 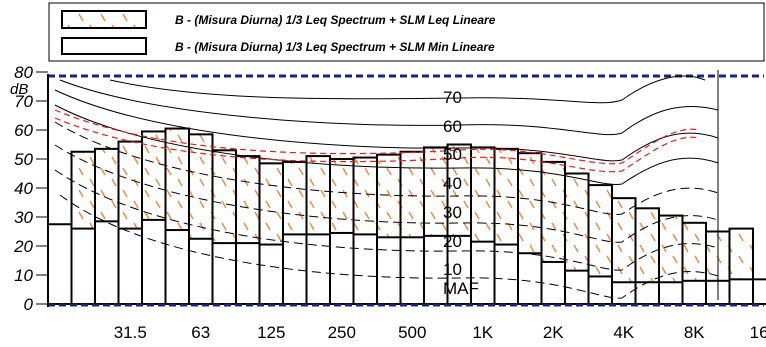 I want to click on curve-label: 20, so click(x=452, y=241).